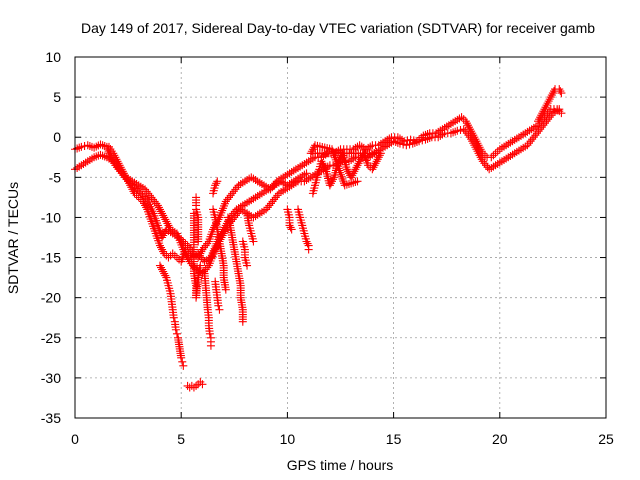  Describe the element at coordinates (606, 439) in the screenshot. I see `x-tick-label: 25` at that location.